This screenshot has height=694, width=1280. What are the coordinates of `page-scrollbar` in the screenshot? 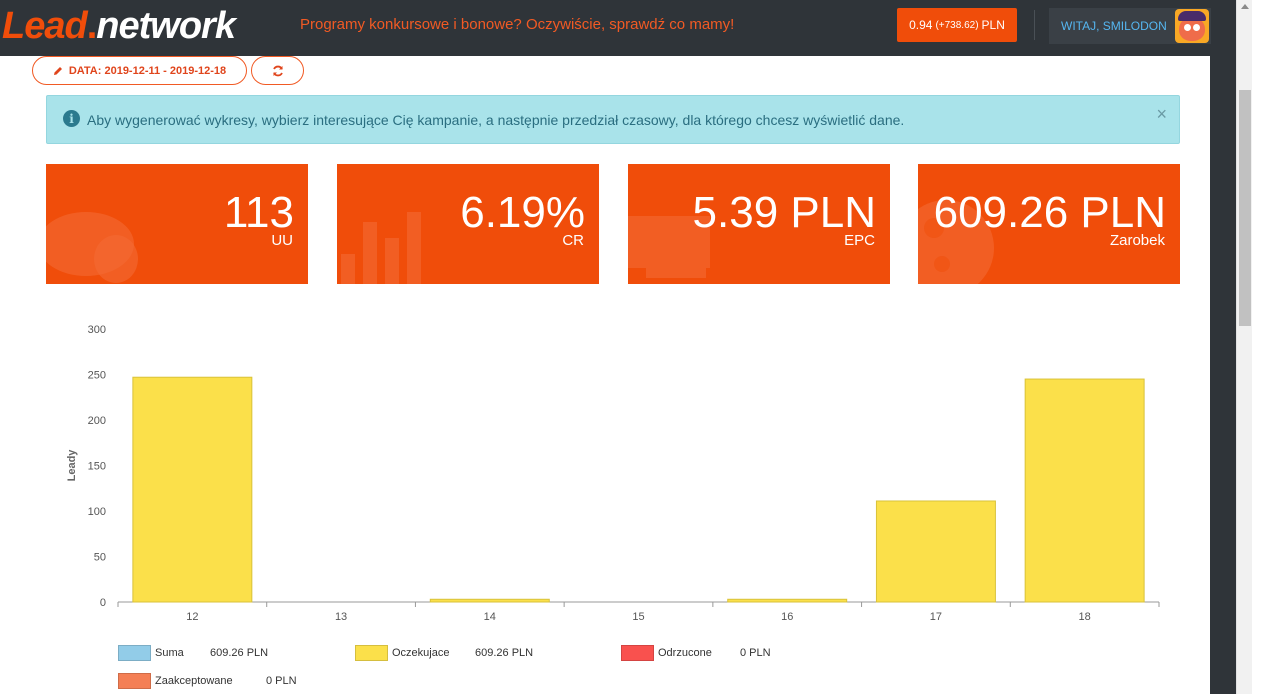 It's located at (1244, 347).